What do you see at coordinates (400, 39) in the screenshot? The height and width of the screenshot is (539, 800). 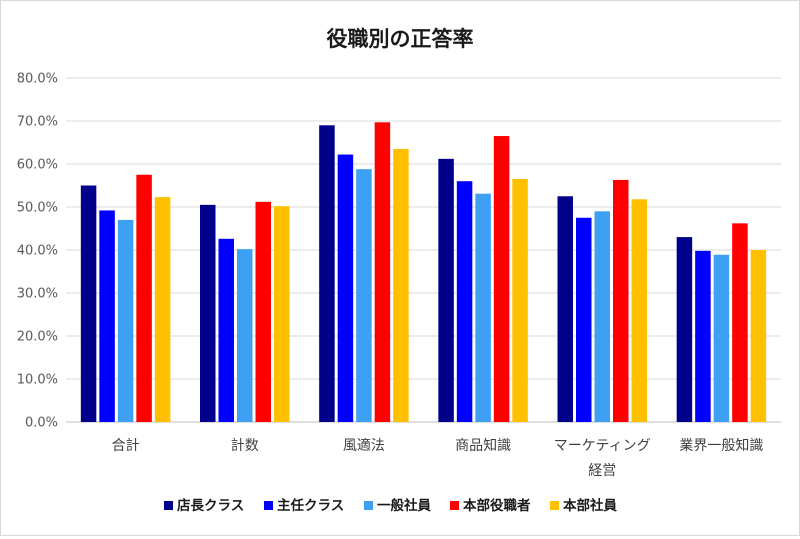 I see `chart-title: 役職別の正答率` at bounding box center [400, 39].